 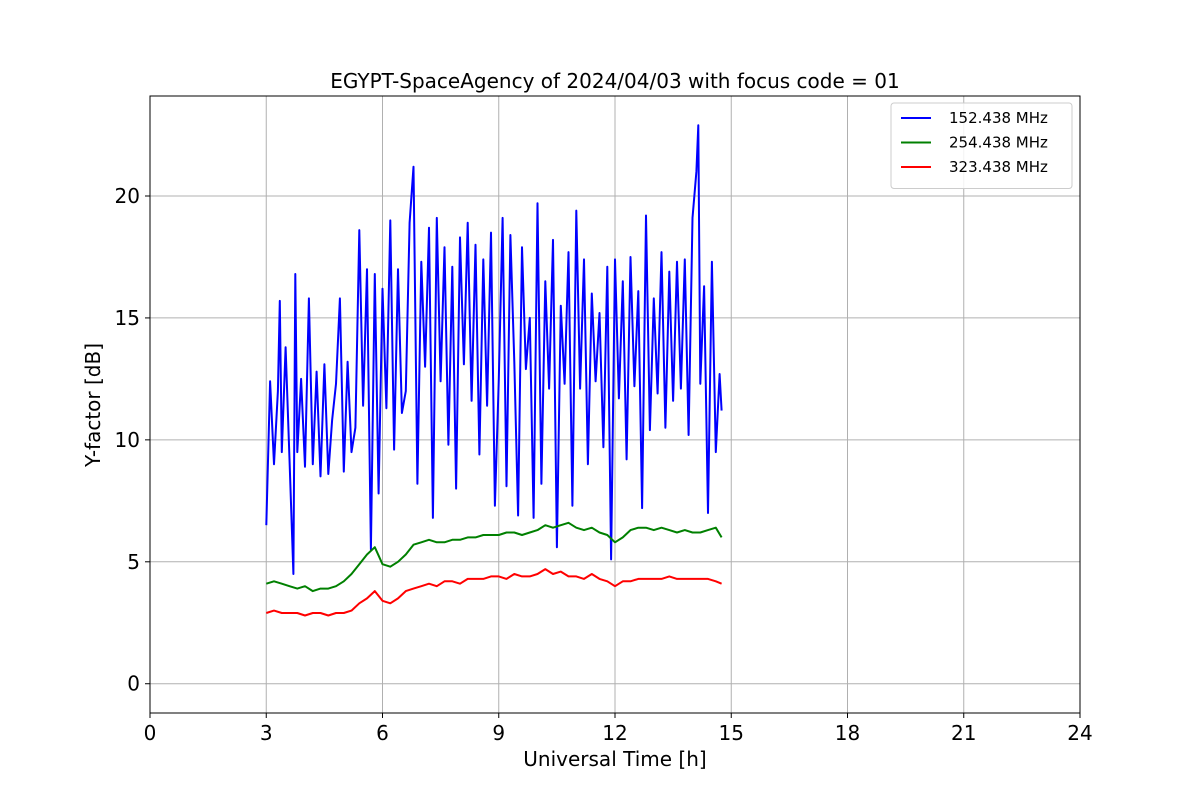 What do you see at coordinates (133, 684) in the screenshot?
I see `y-tick-label: 0` at bounding box center [133, 684].